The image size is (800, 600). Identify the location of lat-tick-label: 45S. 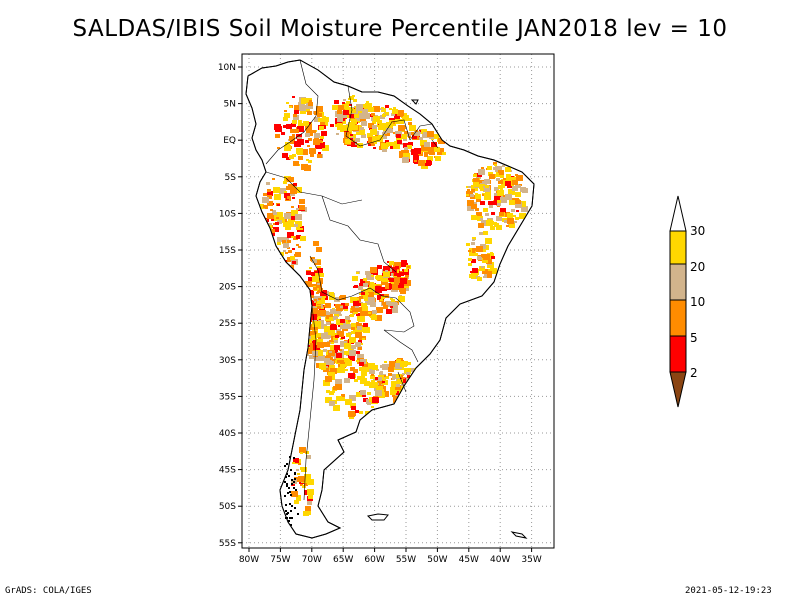
(227, 471).